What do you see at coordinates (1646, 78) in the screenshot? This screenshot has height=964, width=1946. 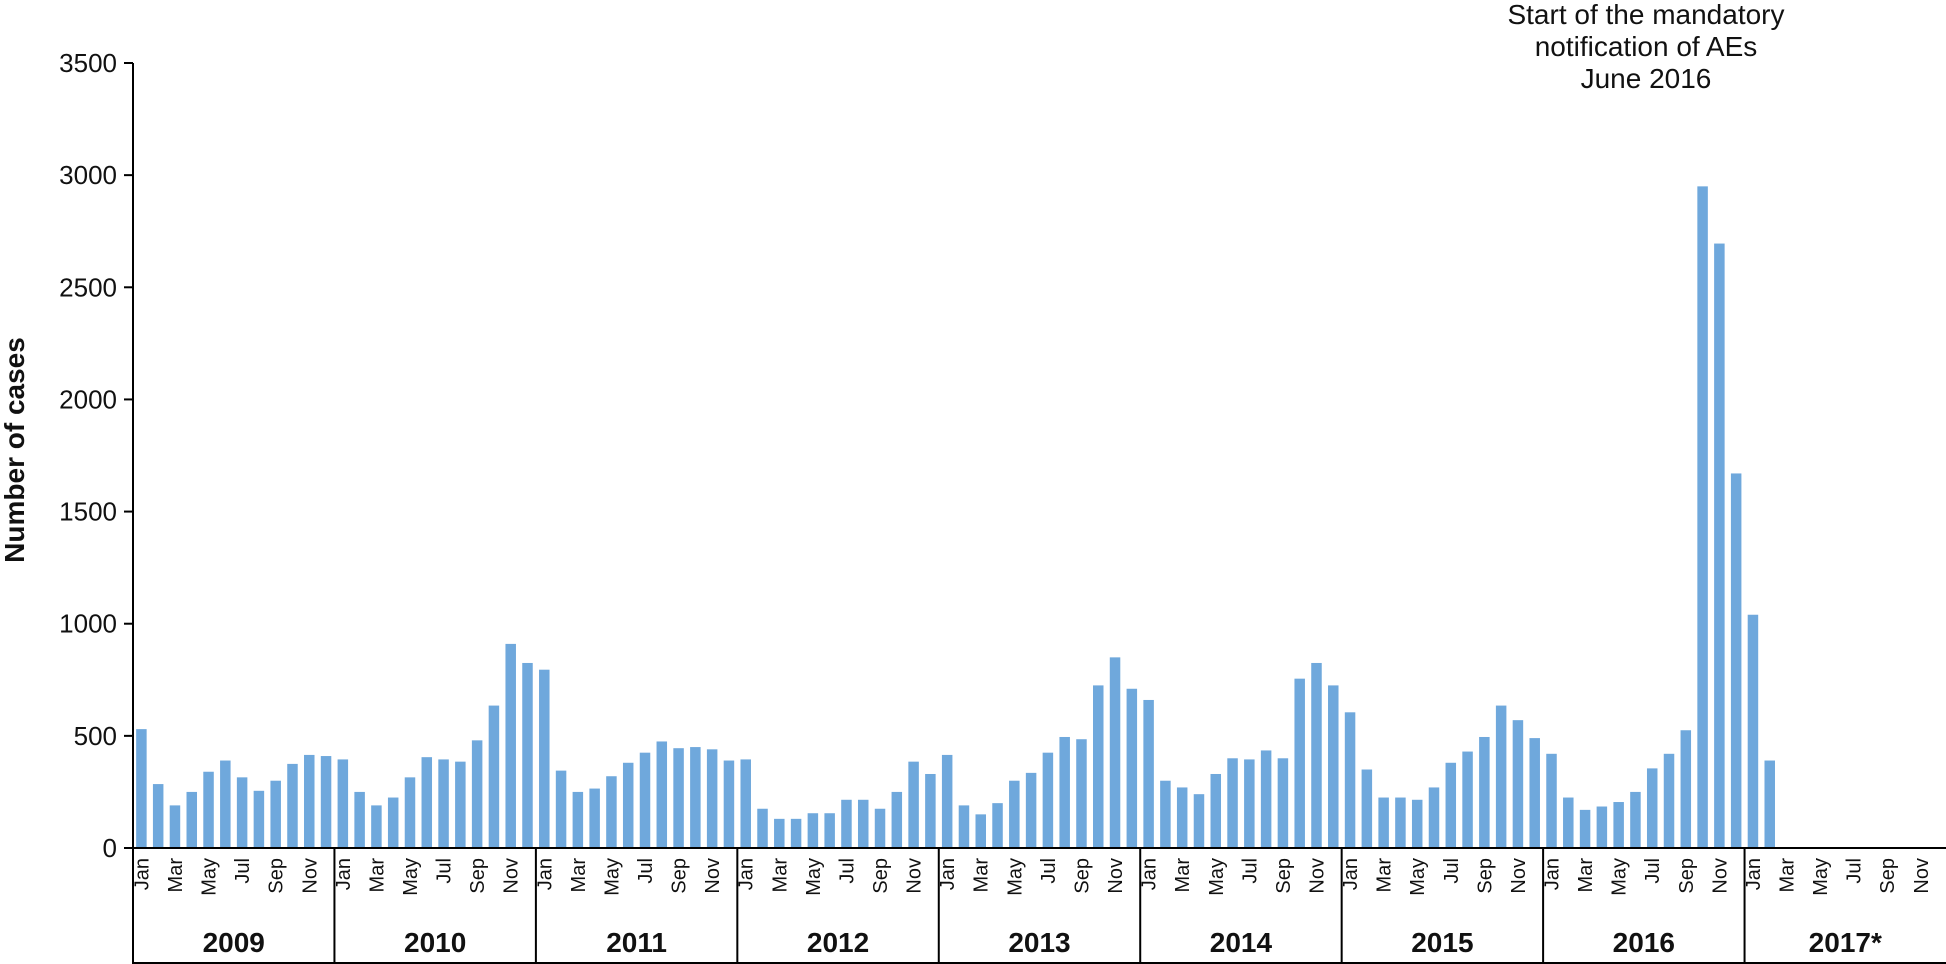 I see `annotation-line: June 2016` at bounding box center [1646, 78].